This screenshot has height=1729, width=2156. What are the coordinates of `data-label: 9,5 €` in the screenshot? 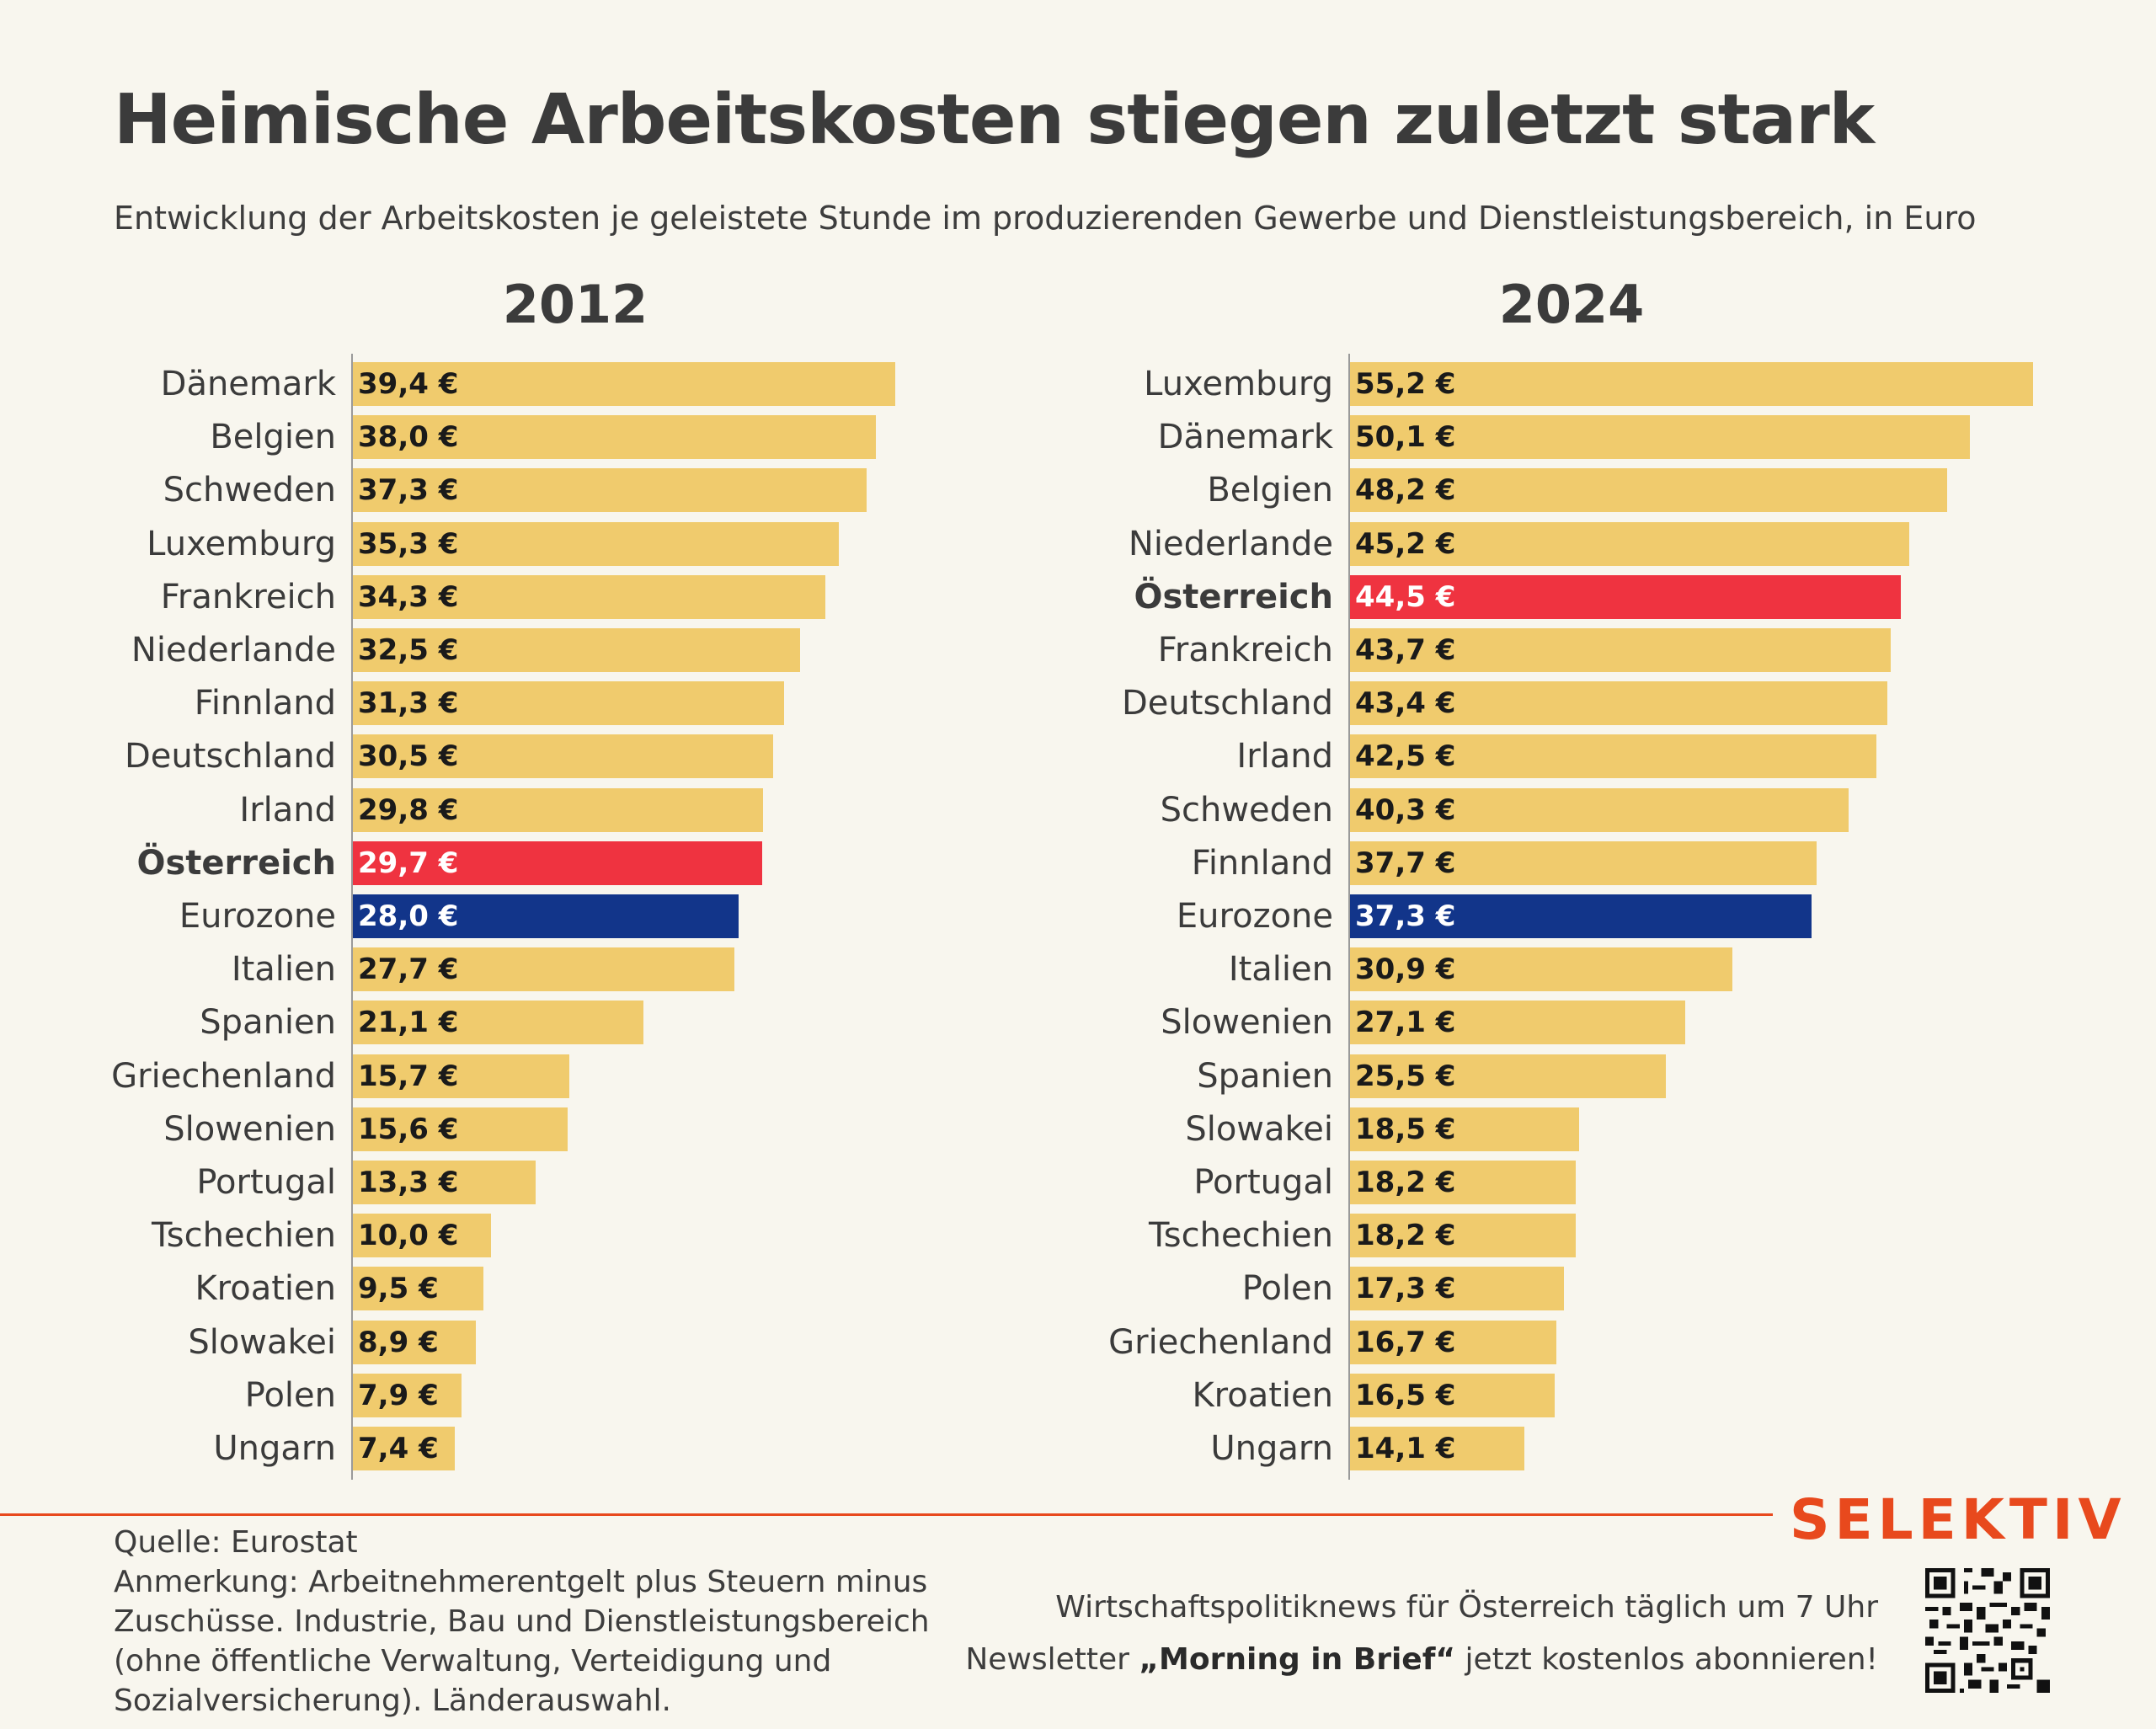 It's located at (398, 1289).